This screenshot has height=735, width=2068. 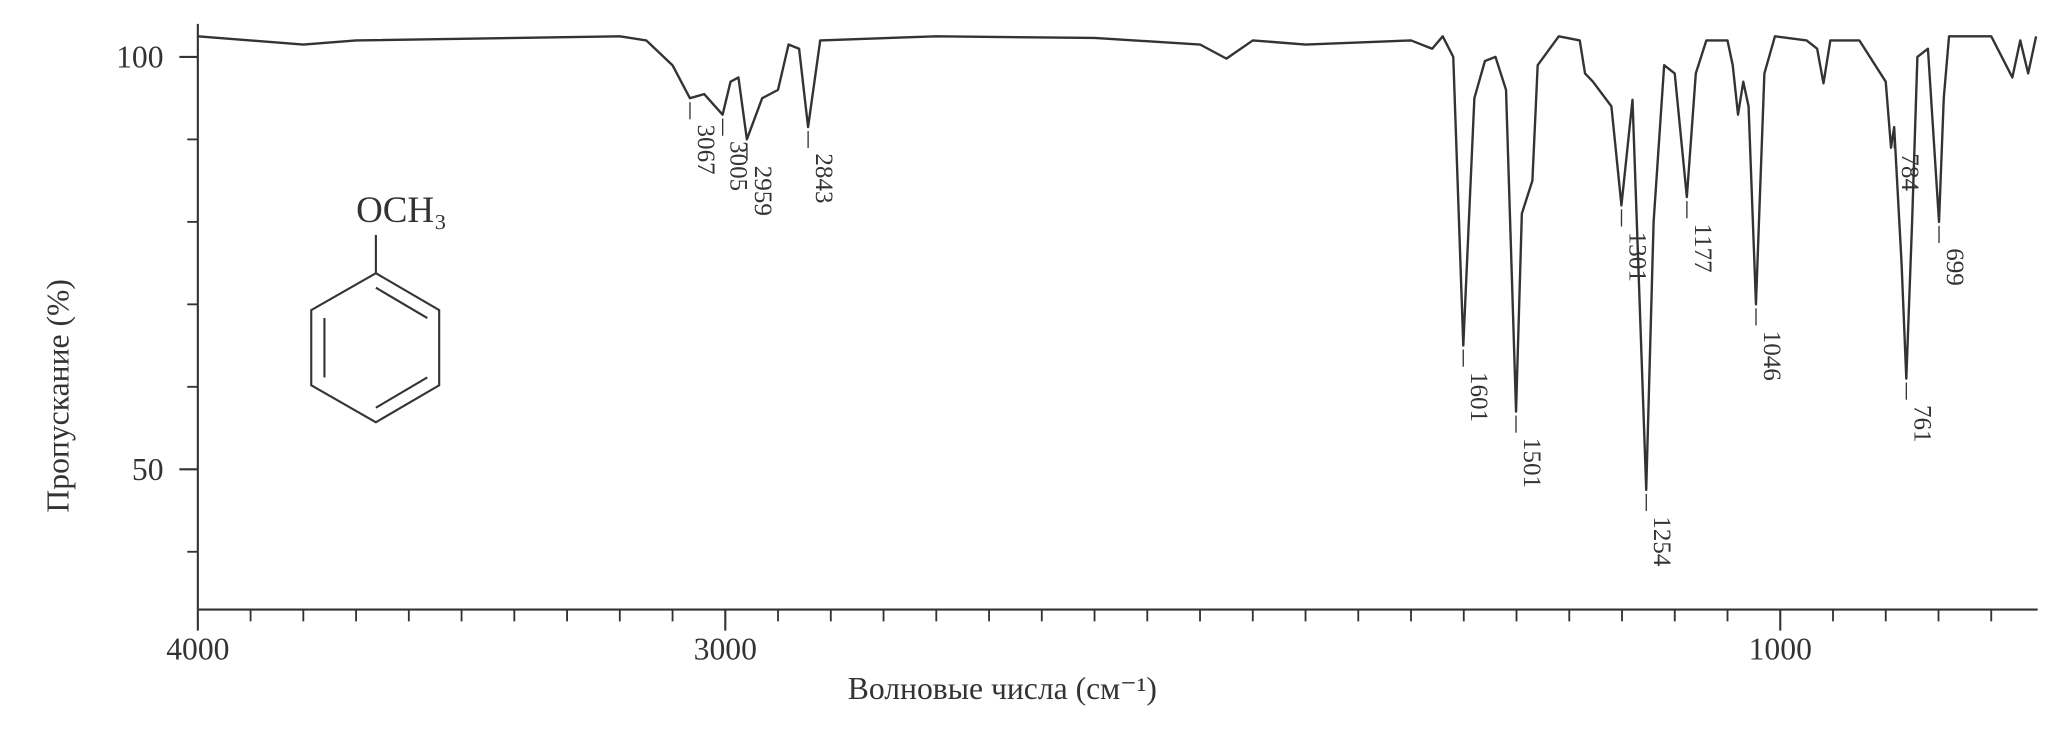 What do you see at coordinates (725, 649) in the screenshot?
I see `x-tick-label: 3000` at bounding box center [725, 649].